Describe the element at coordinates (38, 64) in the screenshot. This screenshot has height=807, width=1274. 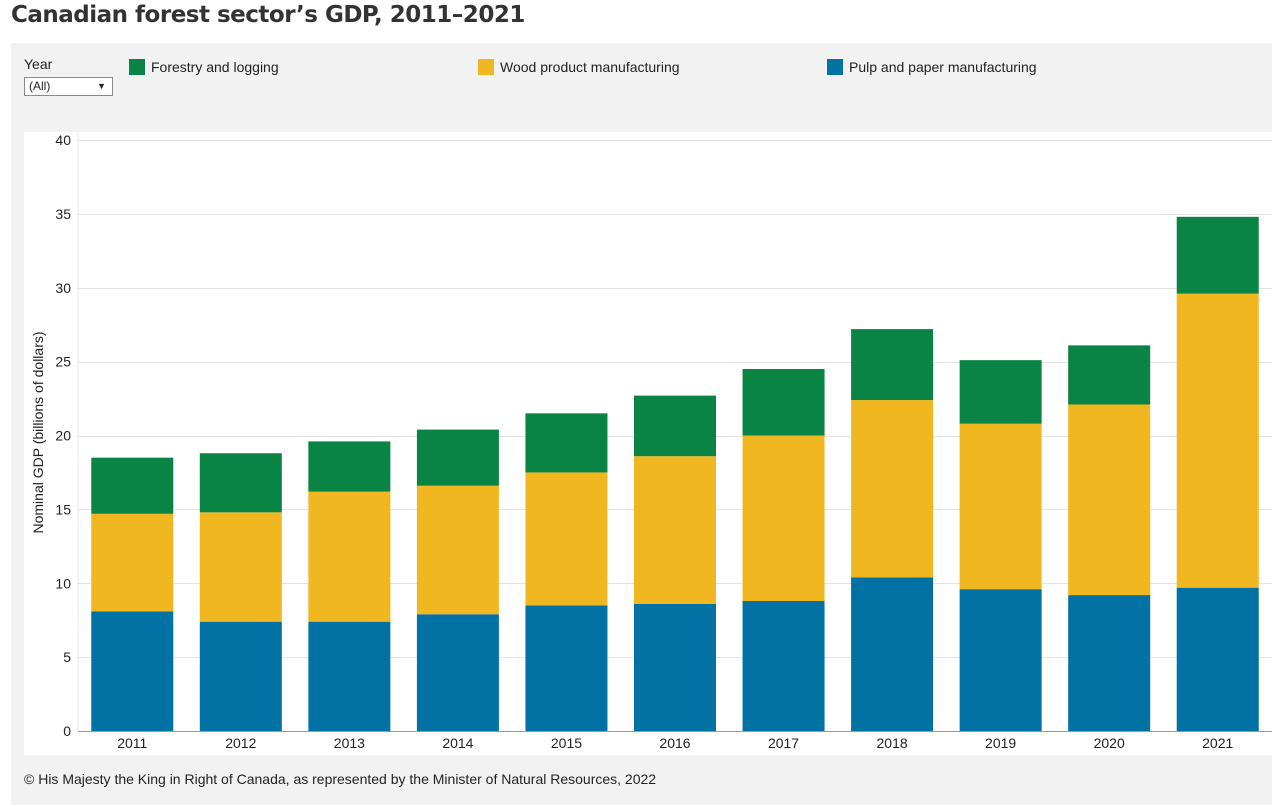
I see `year-filter-label: Year` at that location.